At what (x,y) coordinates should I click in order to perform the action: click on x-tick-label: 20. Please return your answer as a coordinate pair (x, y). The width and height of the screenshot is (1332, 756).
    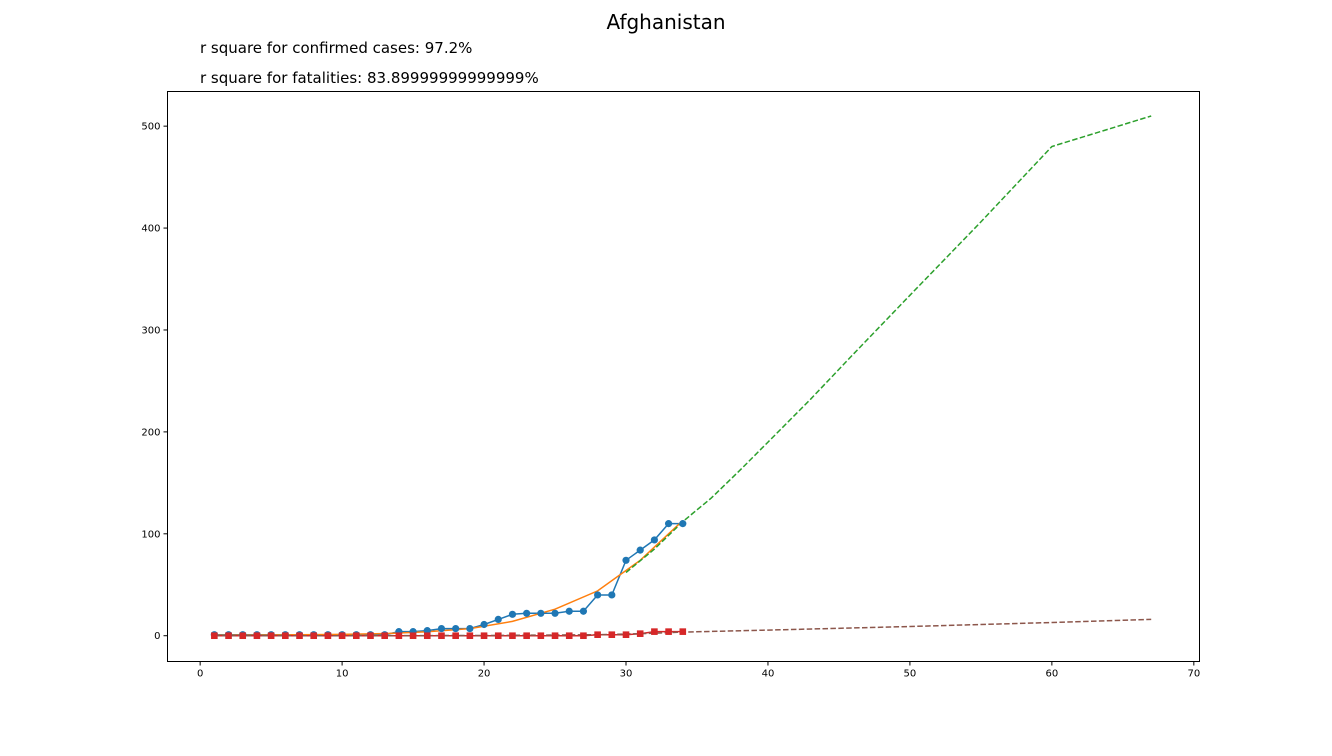
    Looking at the image, I should click on (484, 674).